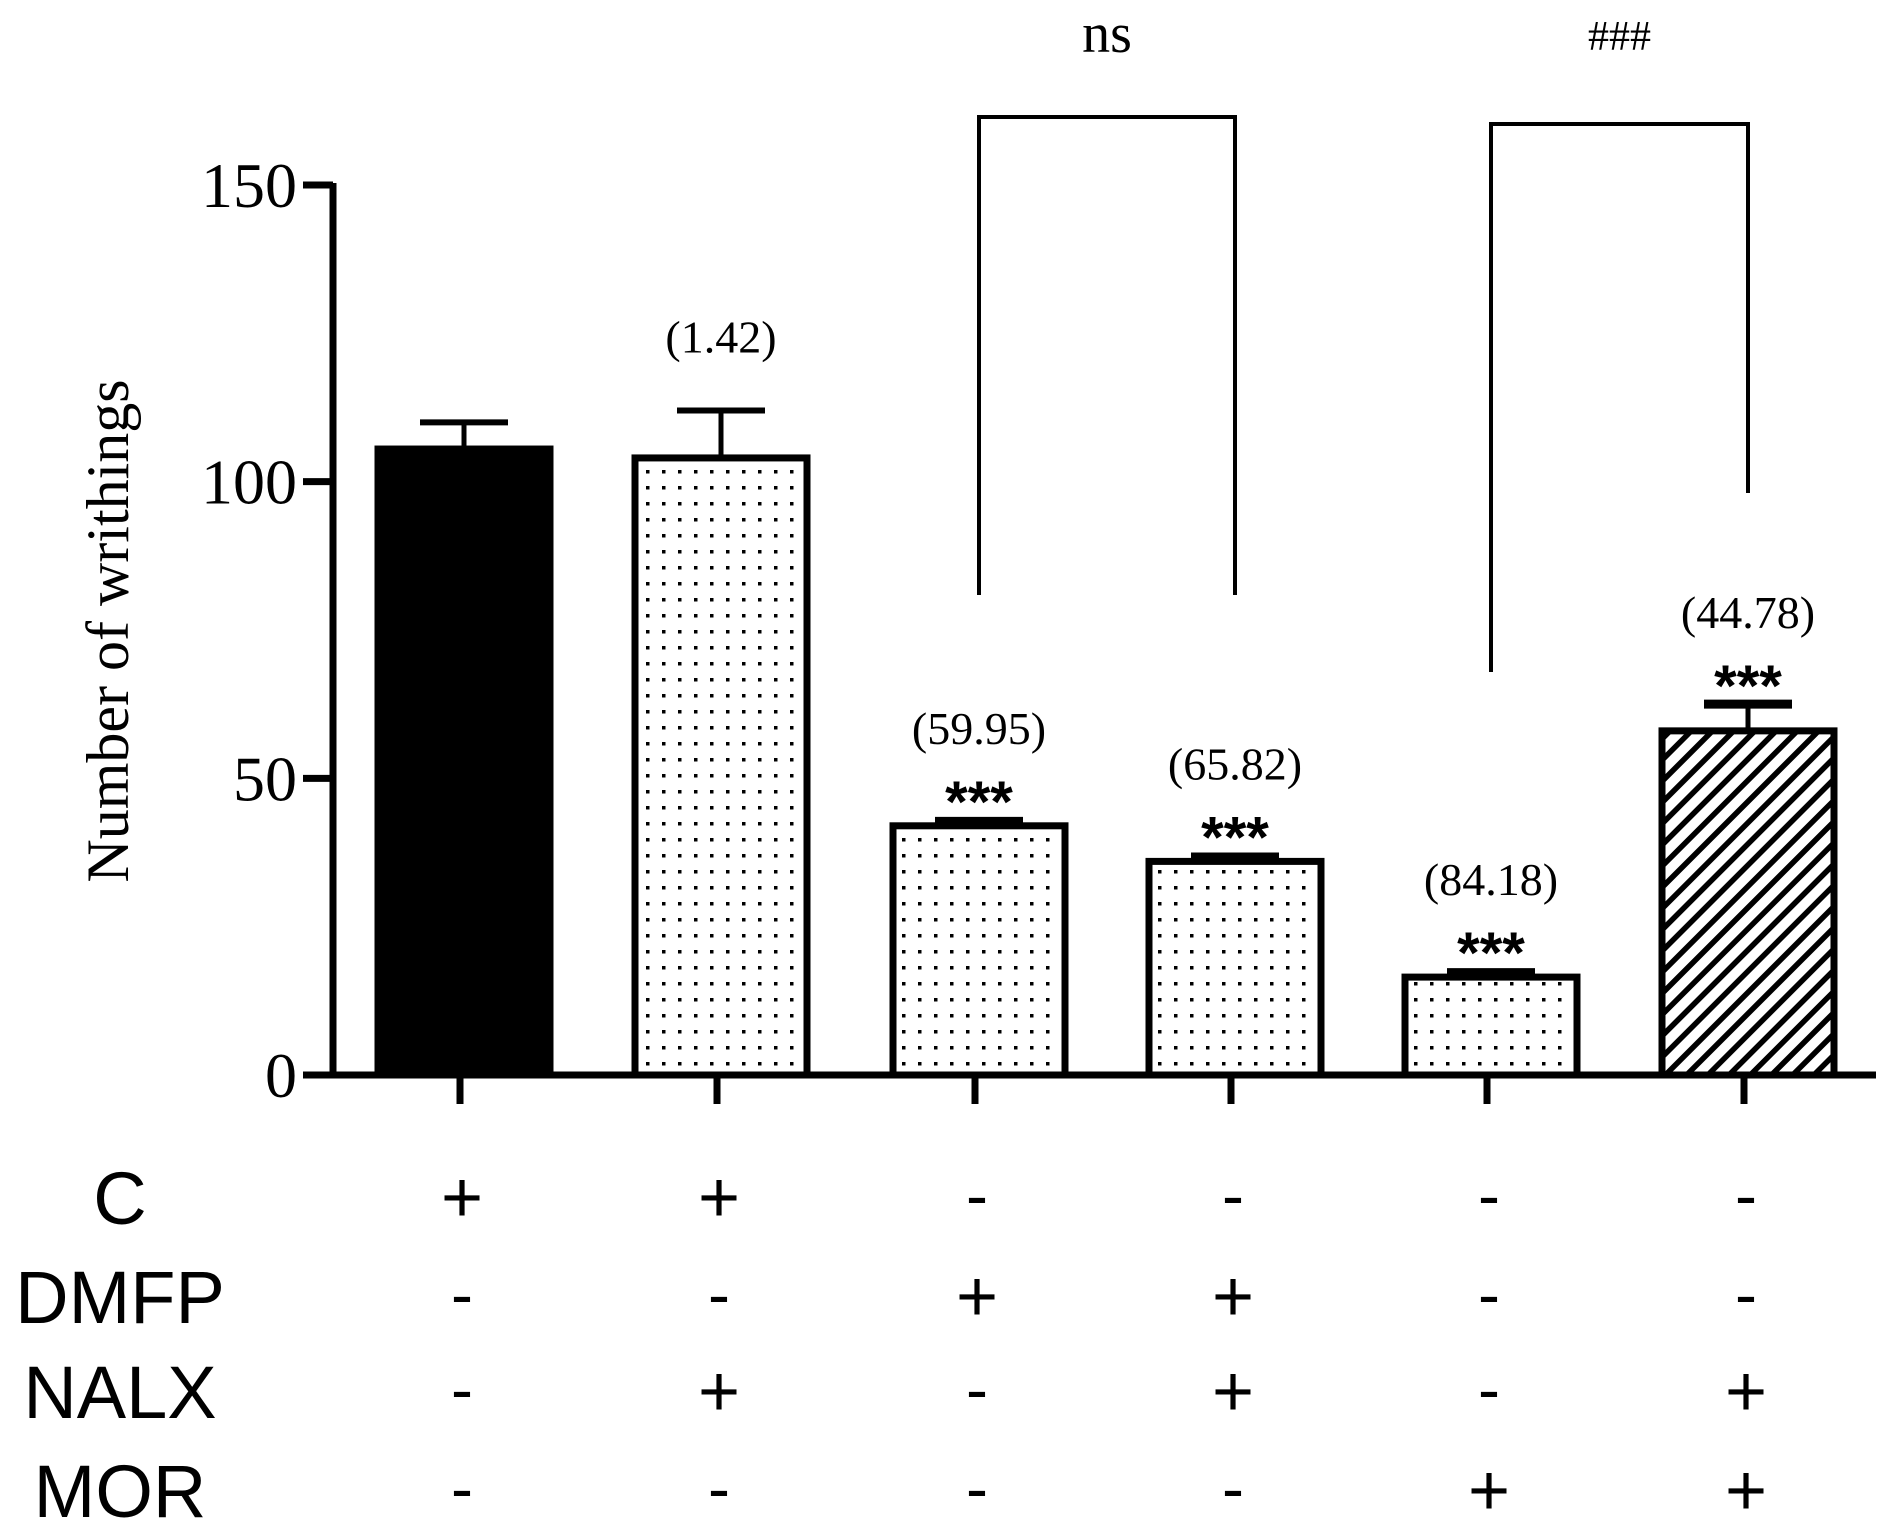 This screenshot has width=1883, height=1529. I want to click on y-tick-label: 150, so click(249, 185).